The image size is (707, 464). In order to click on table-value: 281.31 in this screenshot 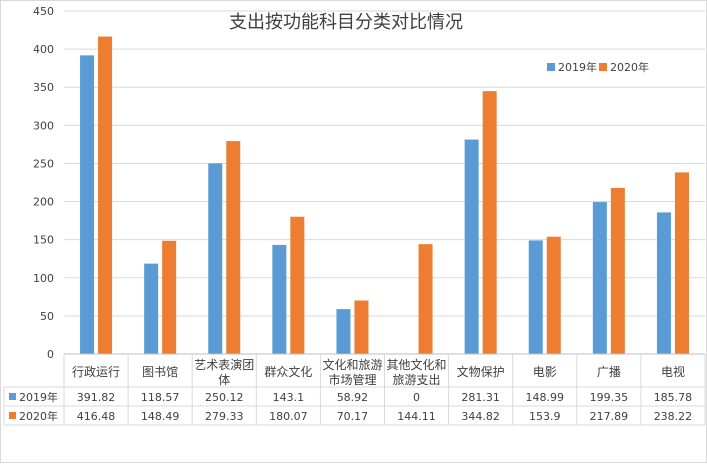, I will do `click(480, 397)`.